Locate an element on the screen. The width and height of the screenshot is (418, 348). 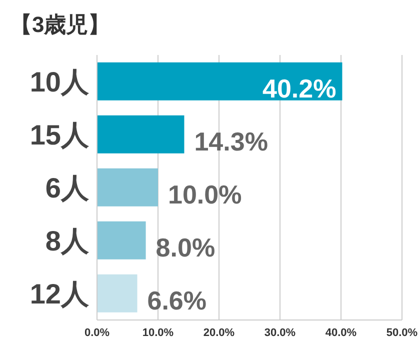
x-tick-label: 20.0% is located at coordinates (219, 332).